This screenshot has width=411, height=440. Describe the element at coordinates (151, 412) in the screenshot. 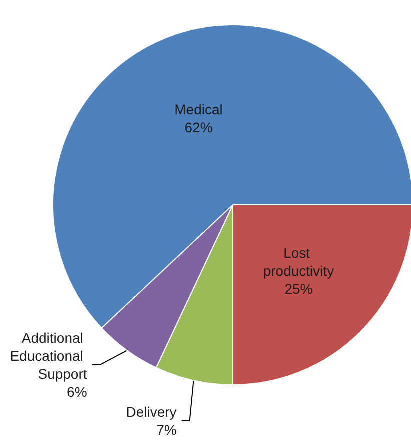

I see `slice-label: Delivery` at that location.